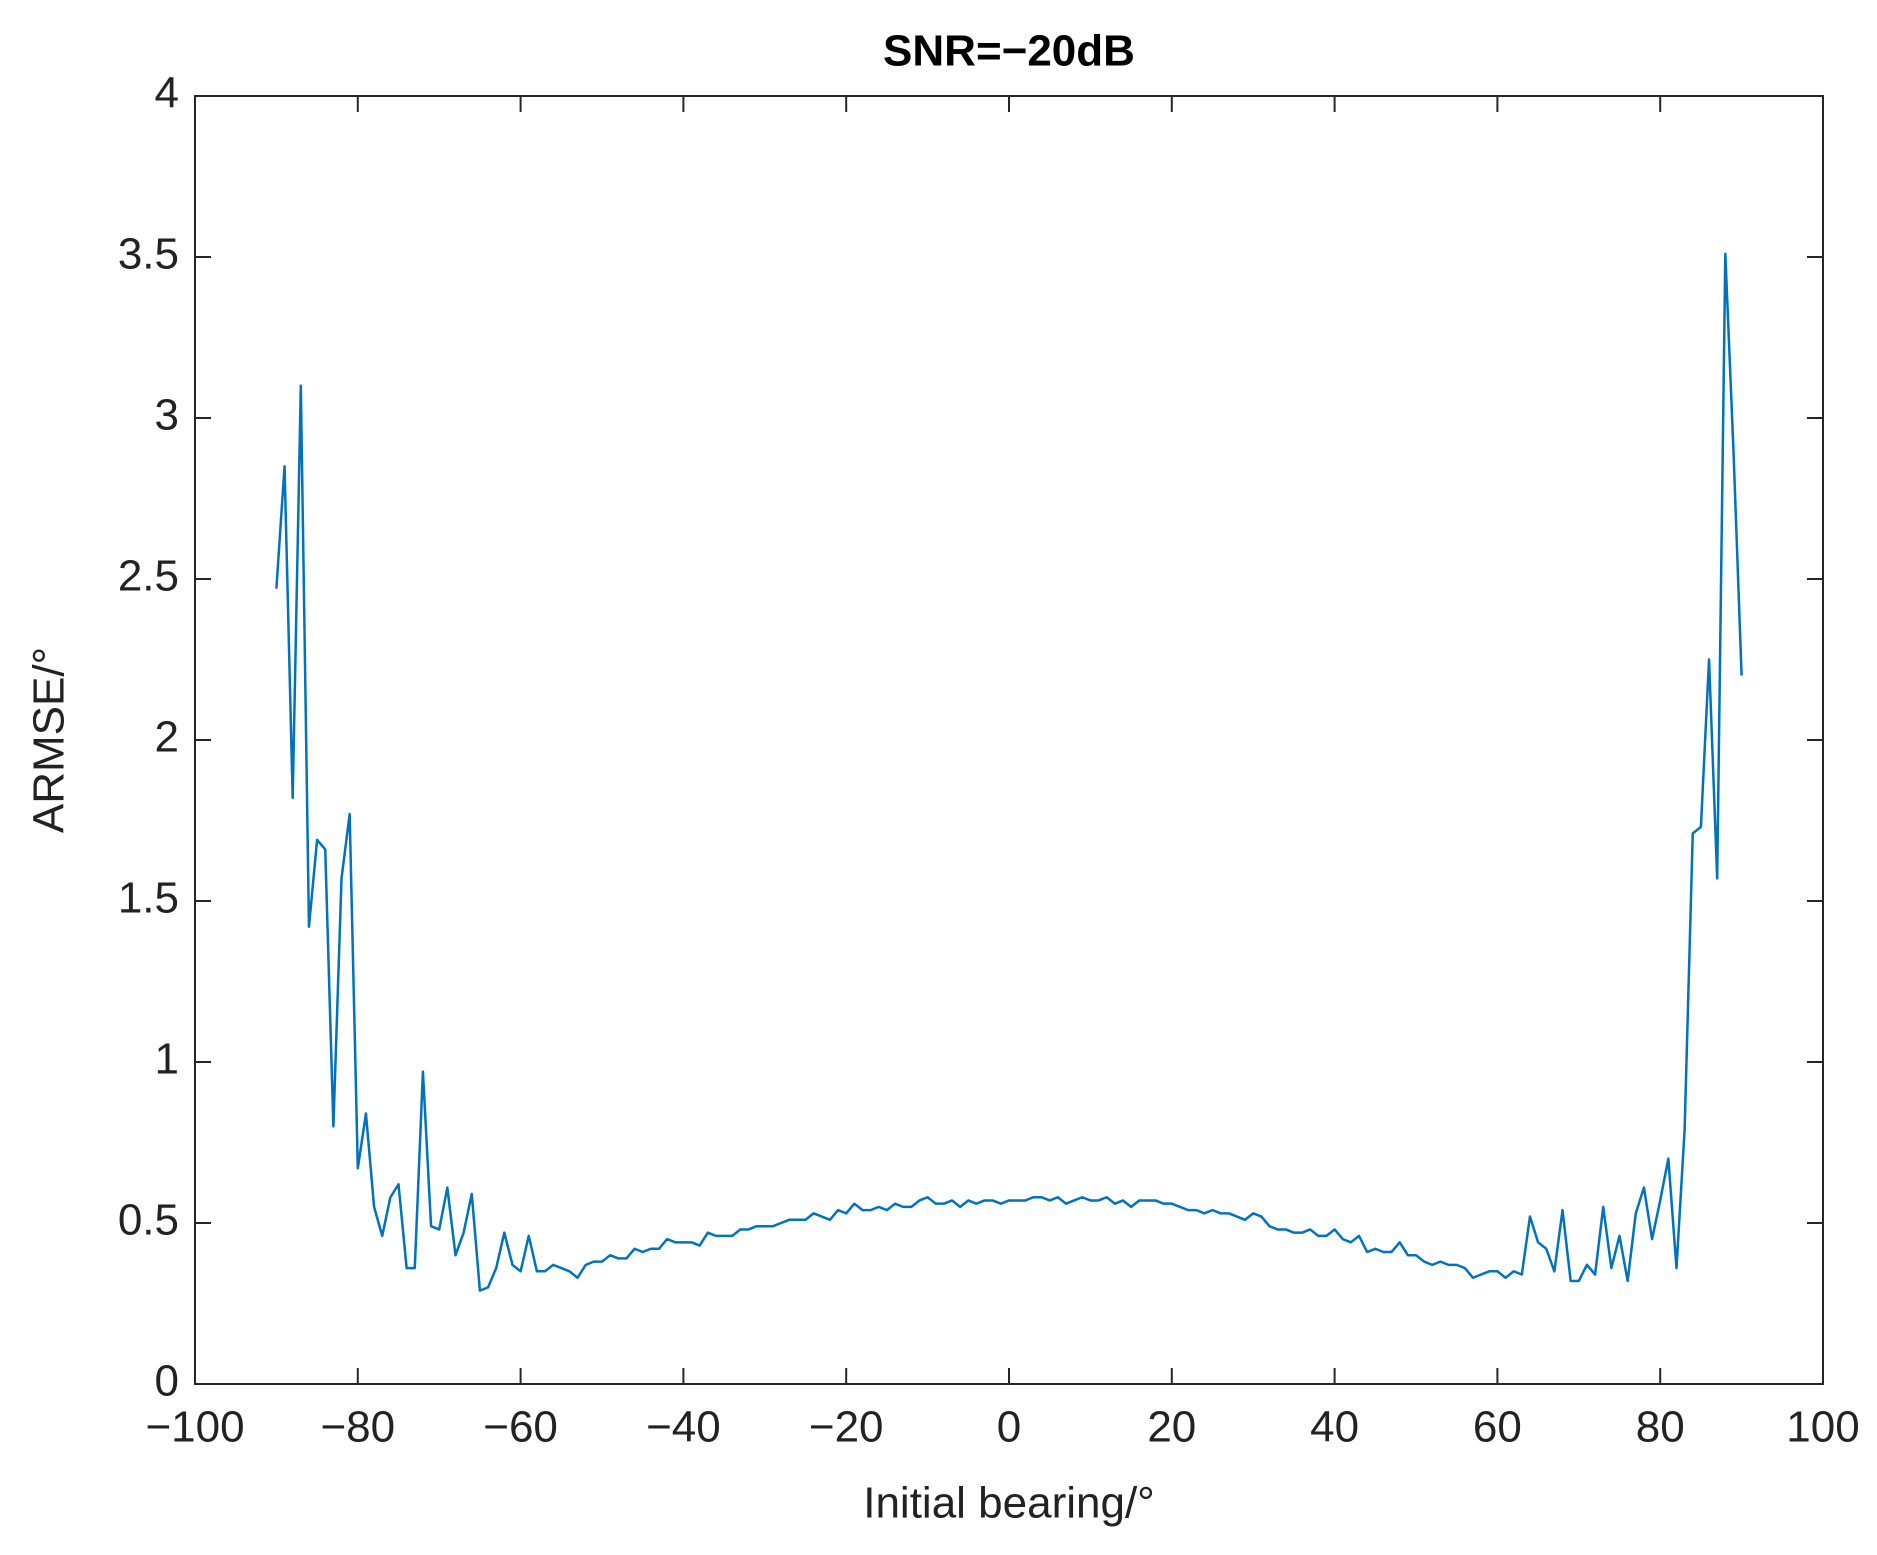 Image resolution: width=1877 pixels, height=1555 pixels. Describe the element at coordinates (49, 740) in the screenshot. I see `y-axis-label: ARMSE/°` at that location.